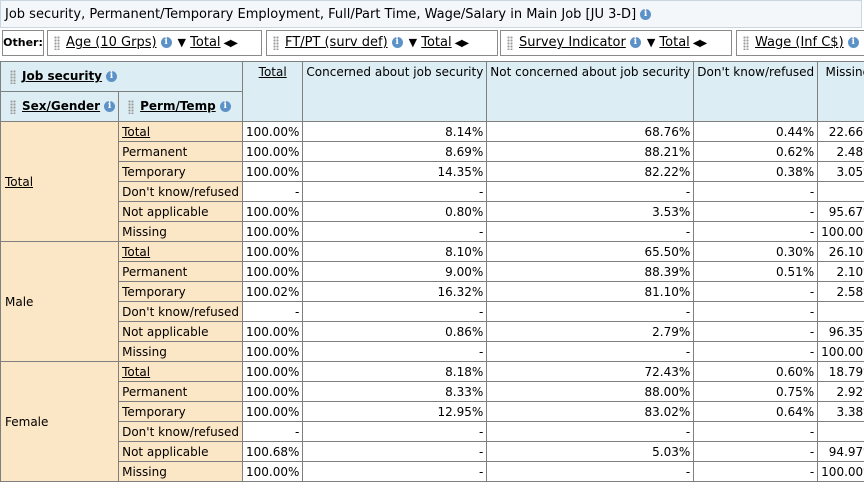 The width and height of the screenshot is (864, 493). What do you see at coordinates (180, 231) in the screenshot?
I see `row-label: Missing` at bounding box center [180, 231].